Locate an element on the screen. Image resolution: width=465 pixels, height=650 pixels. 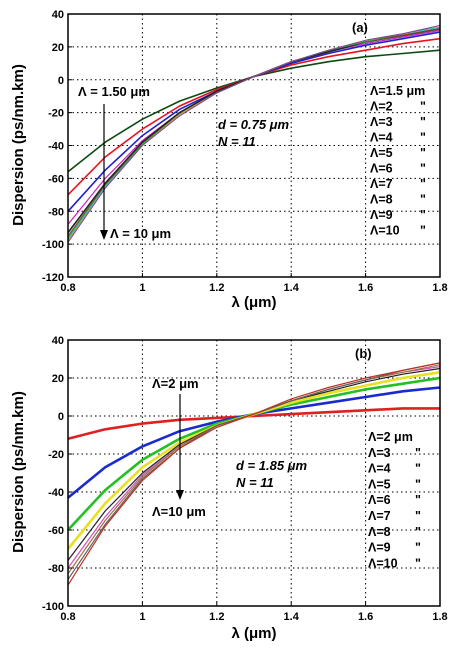
legend-ditto-b-9: " is located at coordinates (418, 563).